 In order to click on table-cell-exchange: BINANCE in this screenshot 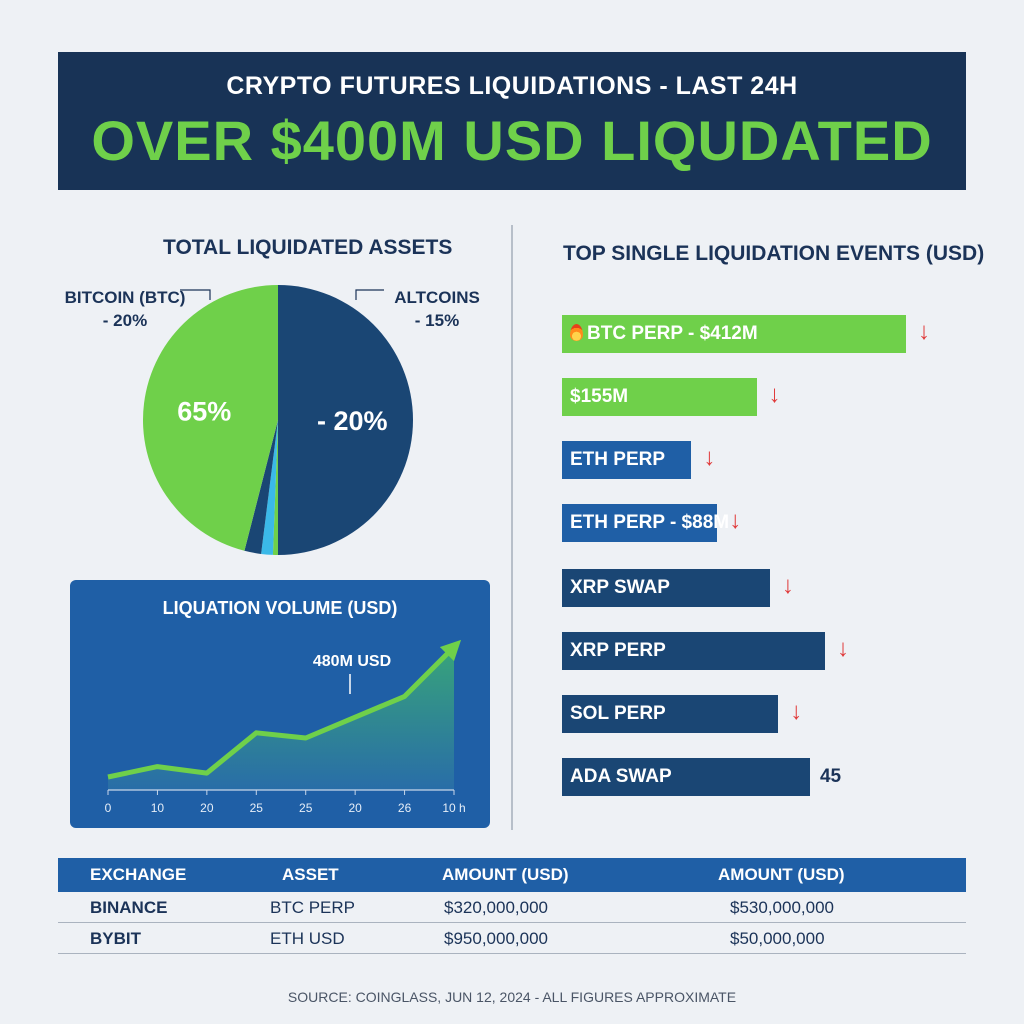, I will do `click(129, 907)`.